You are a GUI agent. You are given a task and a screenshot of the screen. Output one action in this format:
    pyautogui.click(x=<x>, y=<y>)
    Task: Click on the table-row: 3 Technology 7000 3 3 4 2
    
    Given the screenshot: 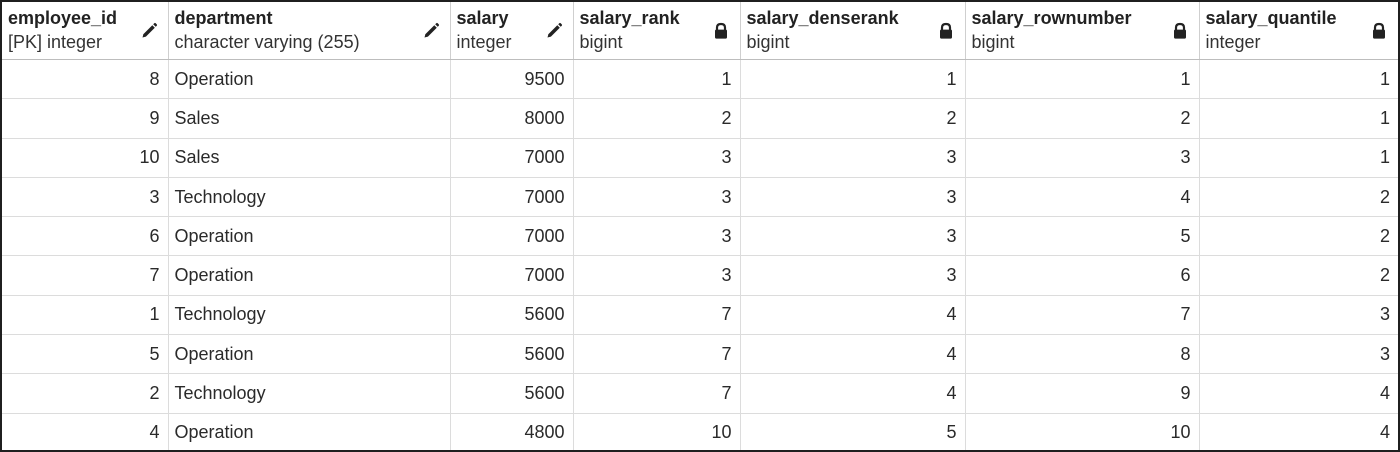 What is the action you would take?
    pyautogui.click(x=700, y=197)
    